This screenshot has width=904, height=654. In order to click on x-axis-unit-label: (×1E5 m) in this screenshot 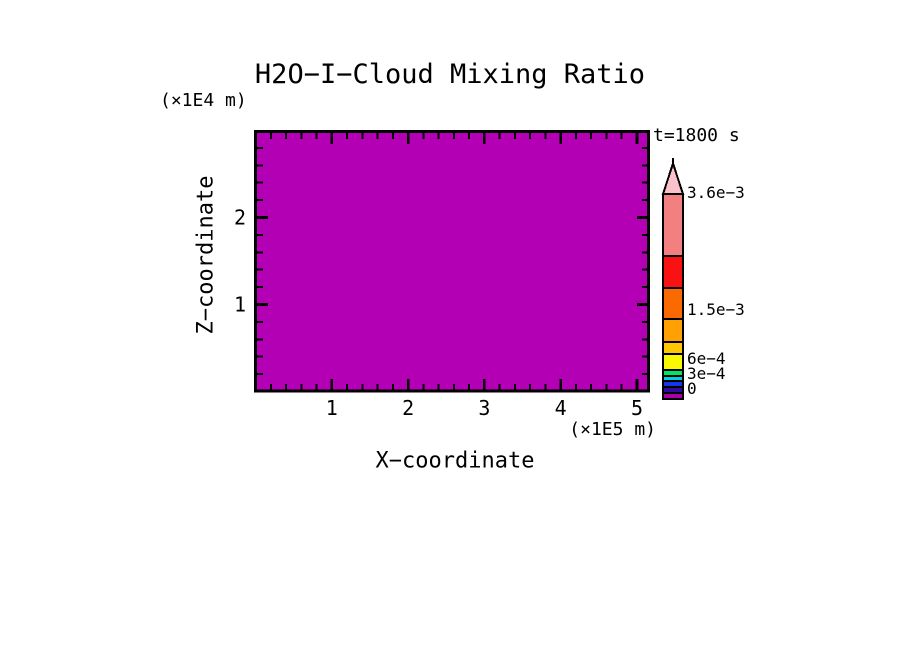, I will do `click(612, 429)`.